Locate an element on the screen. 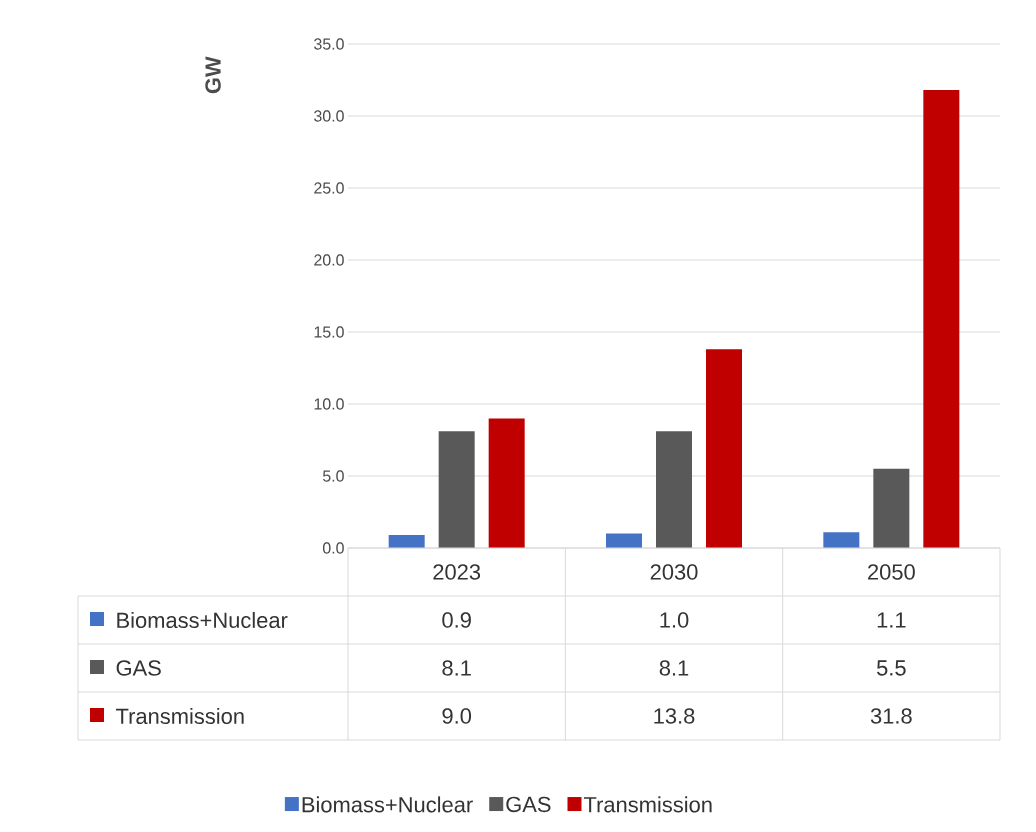  x-tick-label: 2050 is located at coordinates (891, 572).